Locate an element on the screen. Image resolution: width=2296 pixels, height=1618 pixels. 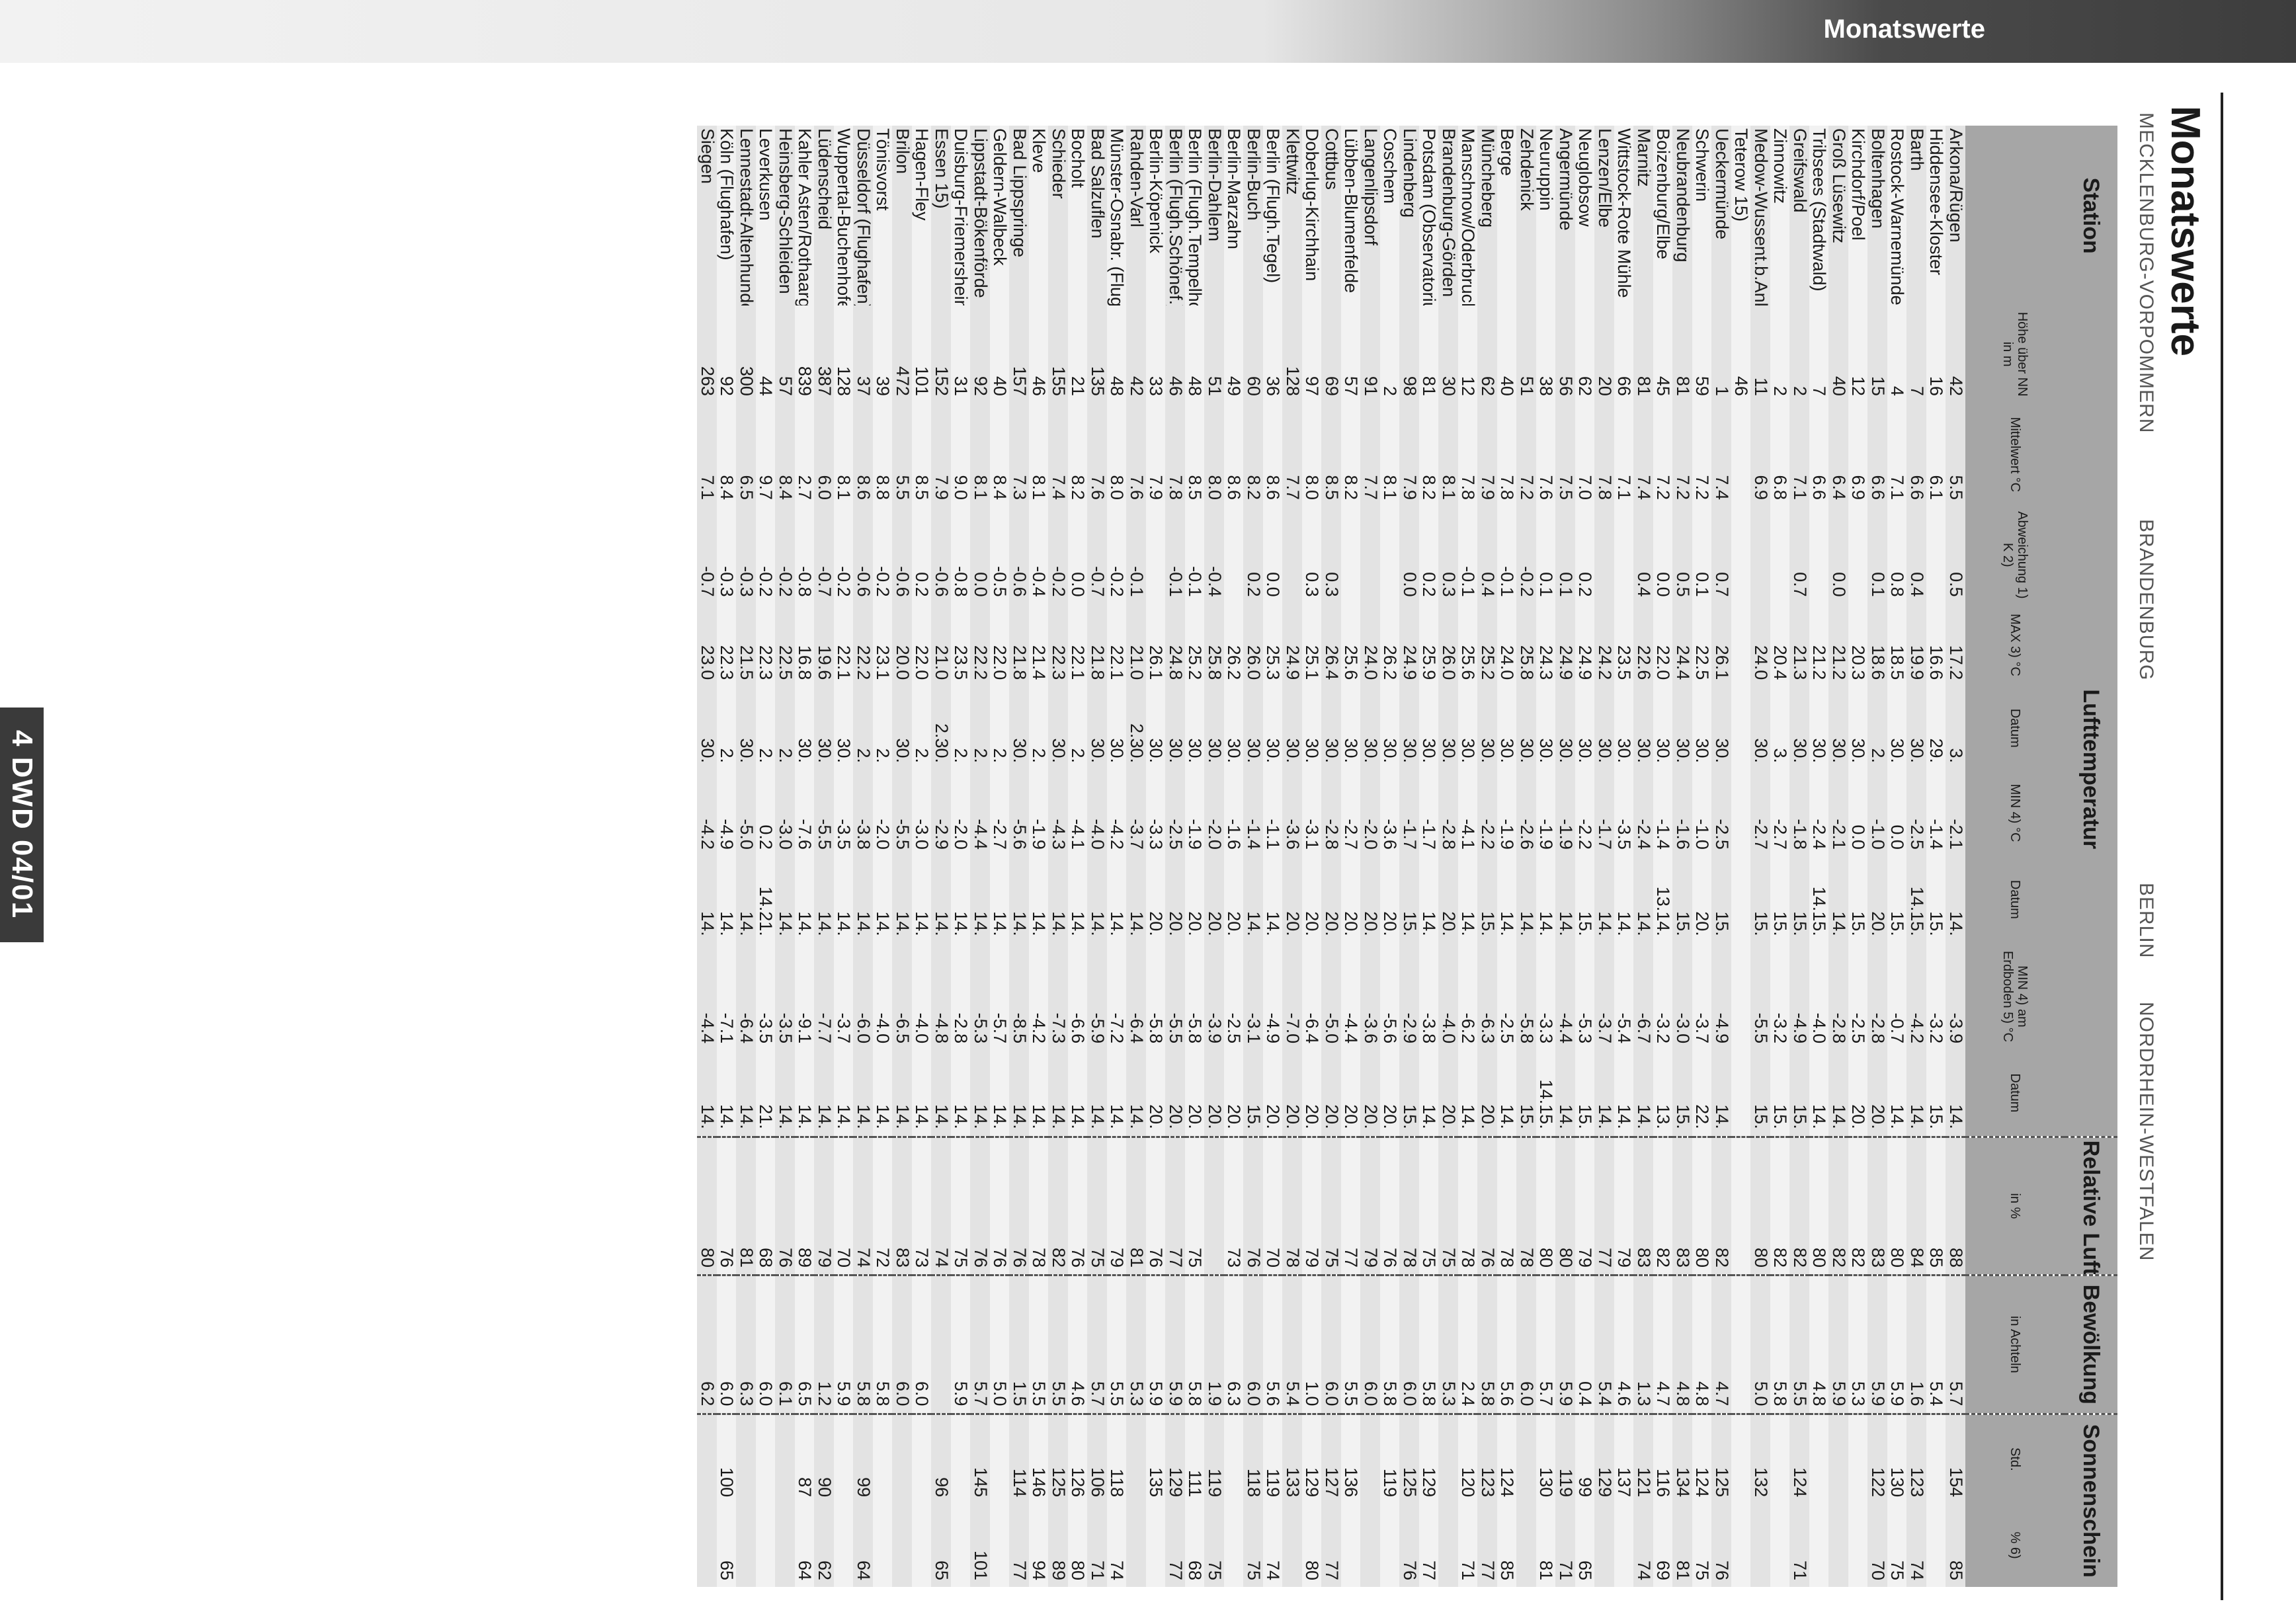
table-cell: -5.9 is located at coordinates (1097, 997).